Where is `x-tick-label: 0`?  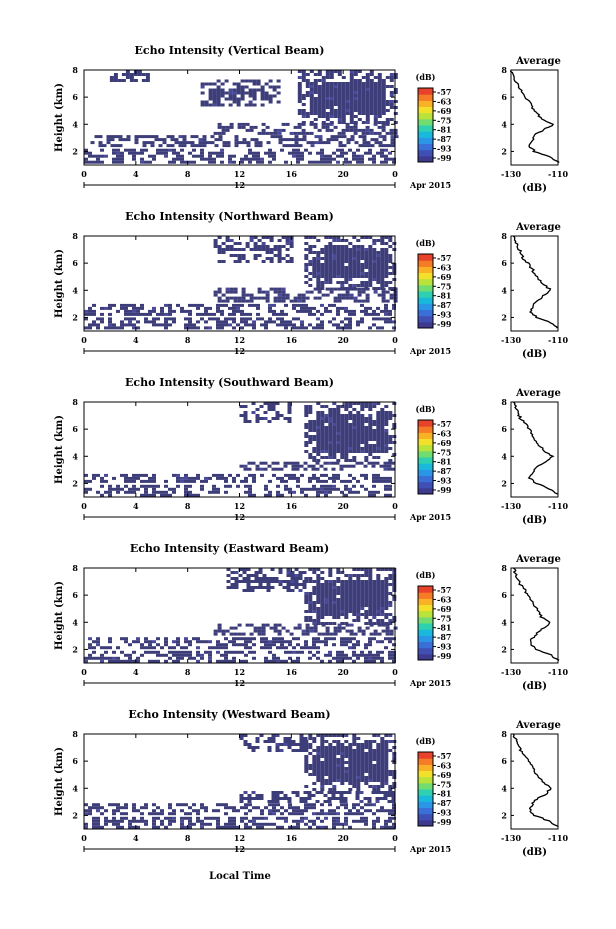 x-tick-label: 0 is located at coordinates (84, 838).